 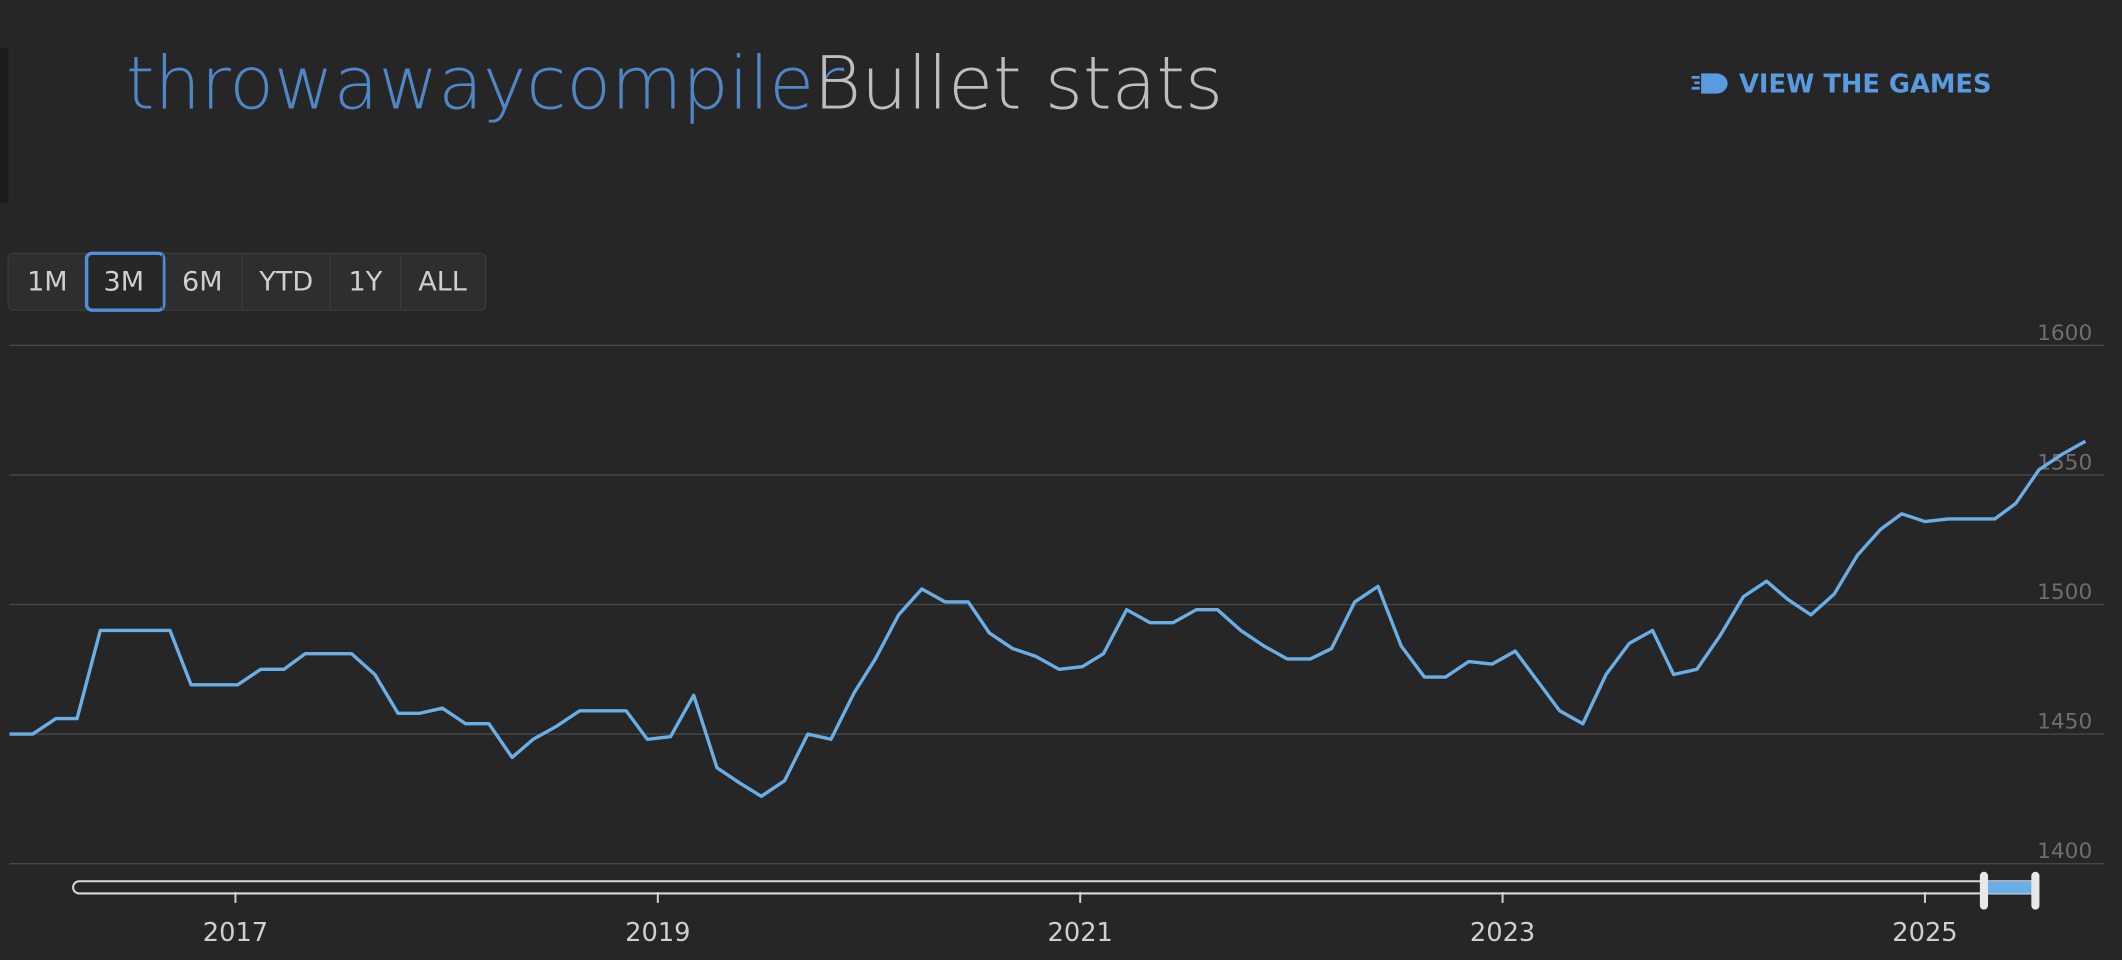 I want to click on navigator-selection, so click(x=2009, y=887).